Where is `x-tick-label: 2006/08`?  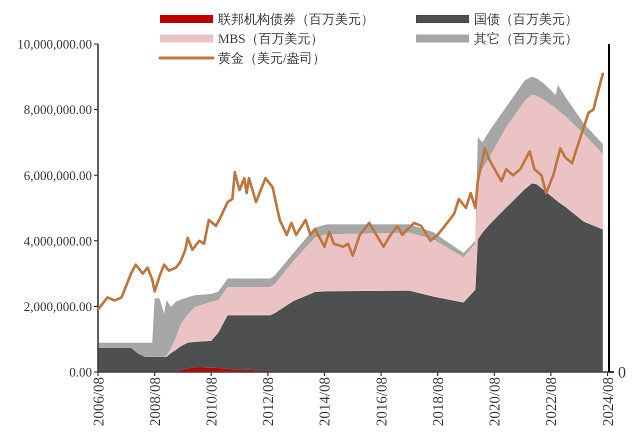 x-tick-label: 2006/08 is located at coordinates (99, 401).